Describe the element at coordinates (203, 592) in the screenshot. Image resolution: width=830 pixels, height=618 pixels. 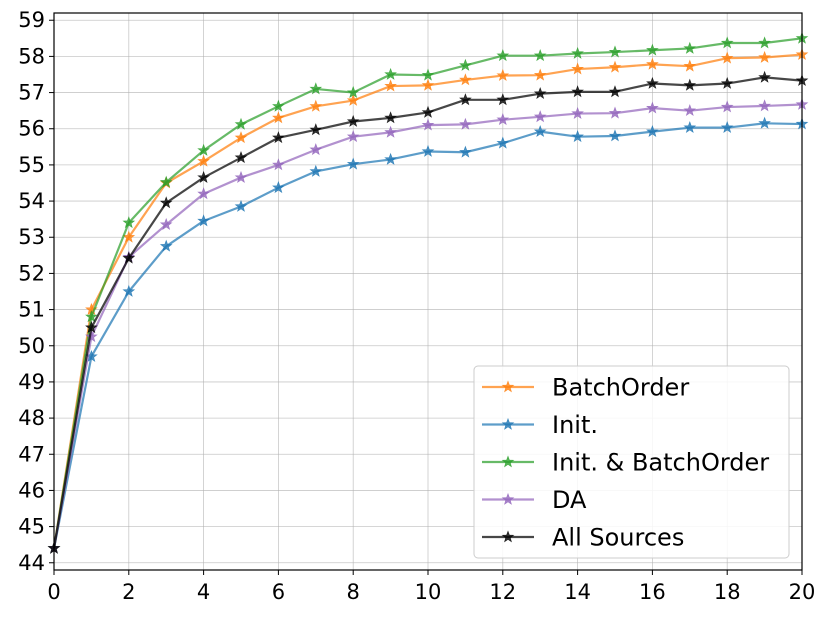
I see `x-tick-label: 4` at that location.